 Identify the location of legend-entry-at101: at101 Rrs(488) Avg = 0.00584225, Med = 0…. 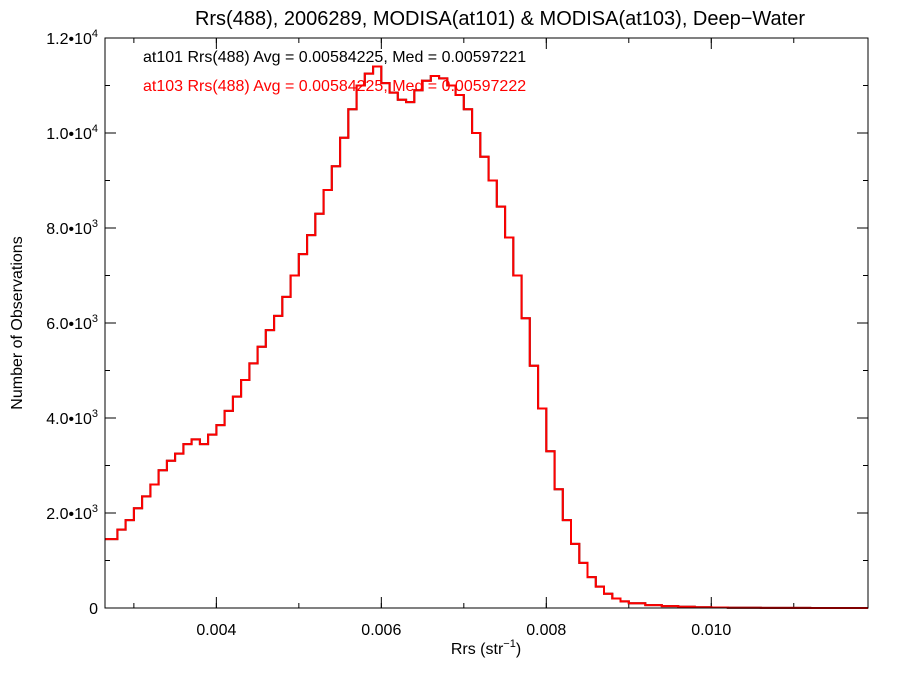
(334, 57).